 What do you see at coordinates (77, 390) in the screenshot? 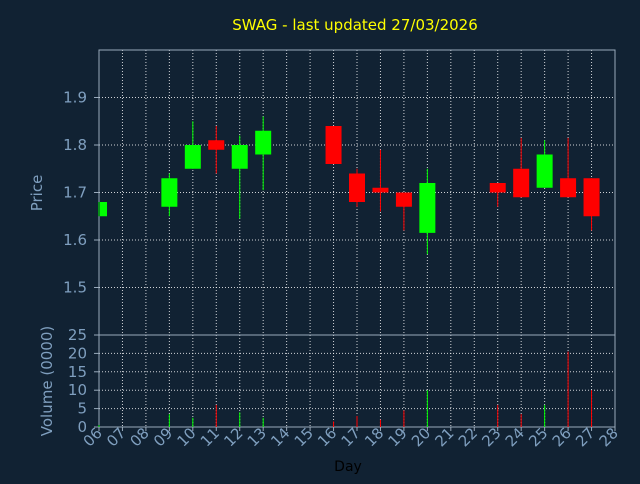
I see `volume-tick-label: 10` at bounding box center [77, 390].